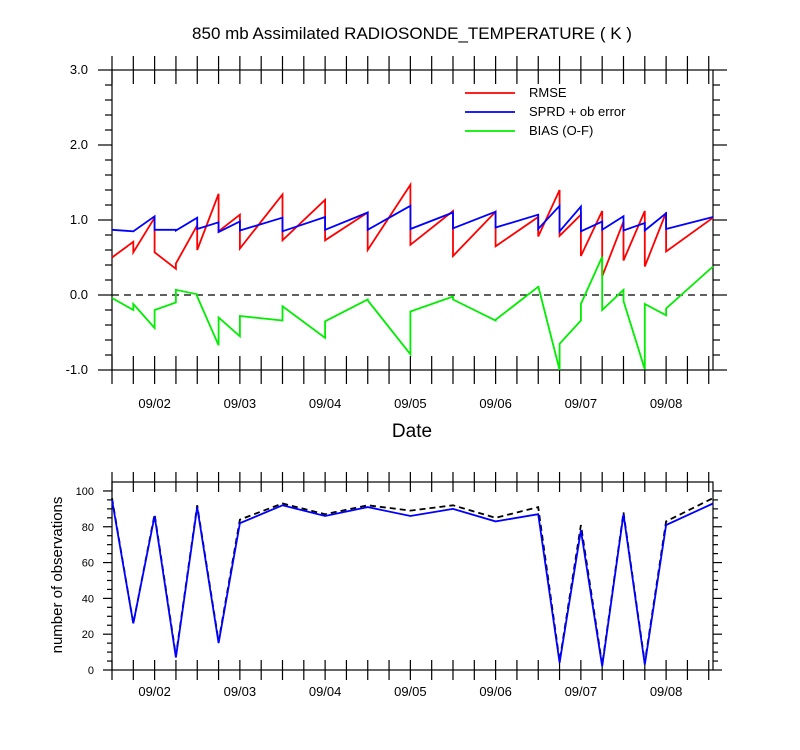 Image resolution: width=800 pixels, height=750 pixels. Describe the element at coordinates (79, 144) in the screenshot. I see `y-tick-label: 2.0` at that location.